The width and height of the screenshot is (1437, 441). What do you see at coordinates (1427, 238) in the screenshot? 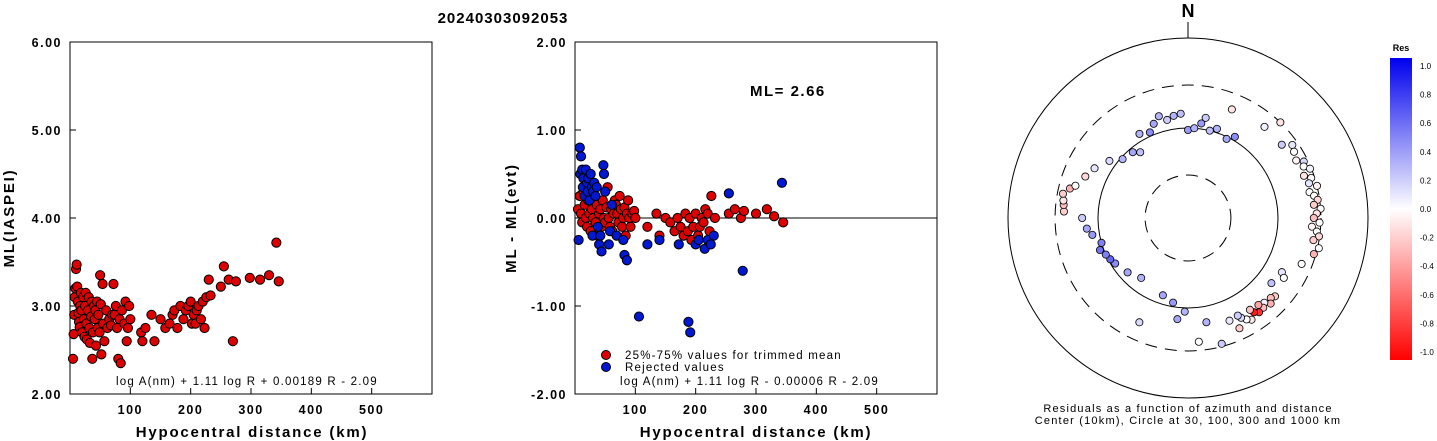
I see `colorbar-tick-label: -0.2` at bounding box center [1427, 238].